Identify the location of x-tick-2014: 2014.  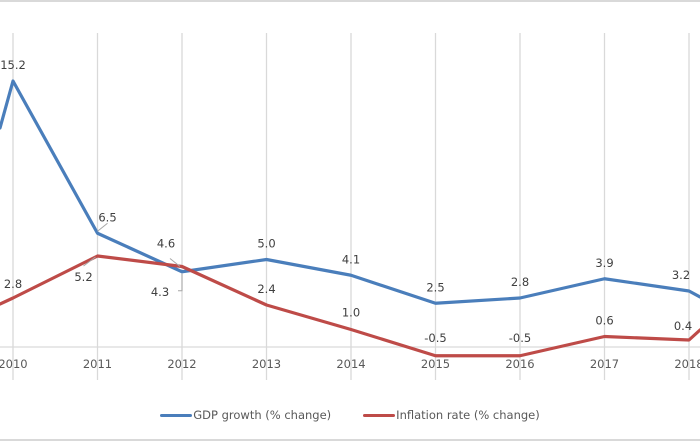
(350, 364).